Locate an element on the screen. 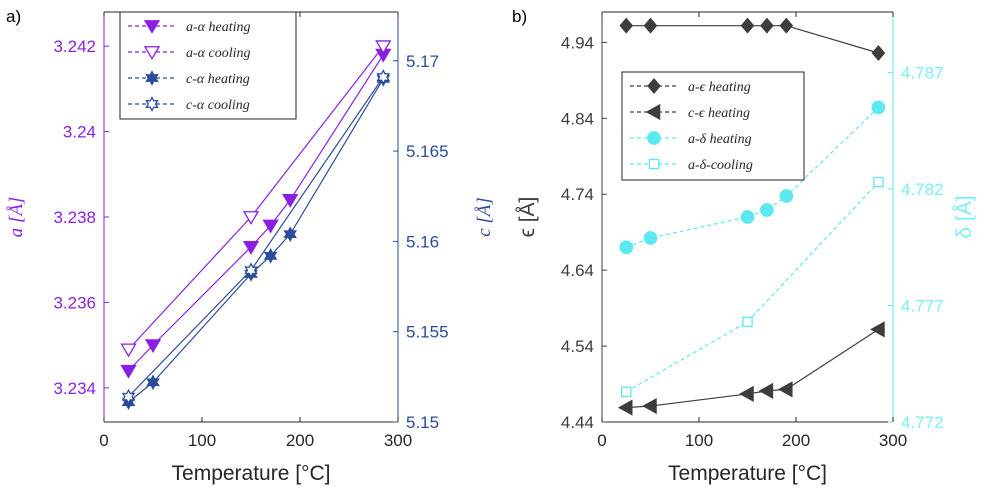 This screenshot has height=500, width=991. left-y-tick-label: 3.234 is located at coordinates (74, 388).